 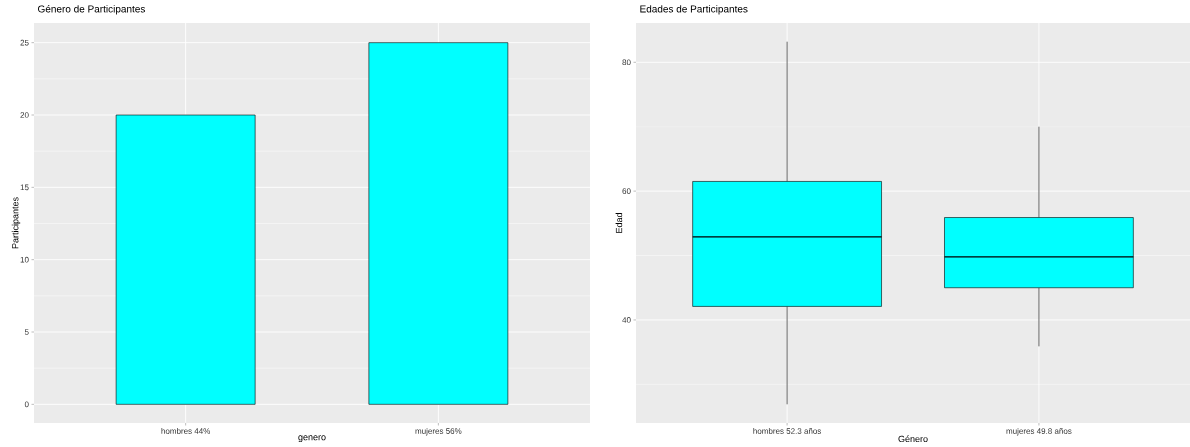 I want to click on x-tick-label: hombres 44%, so click(x=186, y=431).